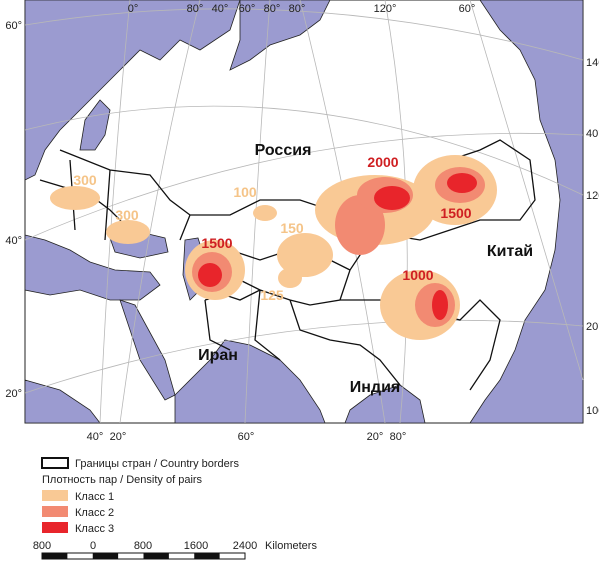 This screenshot has height=571, width=599. I want to click on scale-label: 2400, so click(245, 546).